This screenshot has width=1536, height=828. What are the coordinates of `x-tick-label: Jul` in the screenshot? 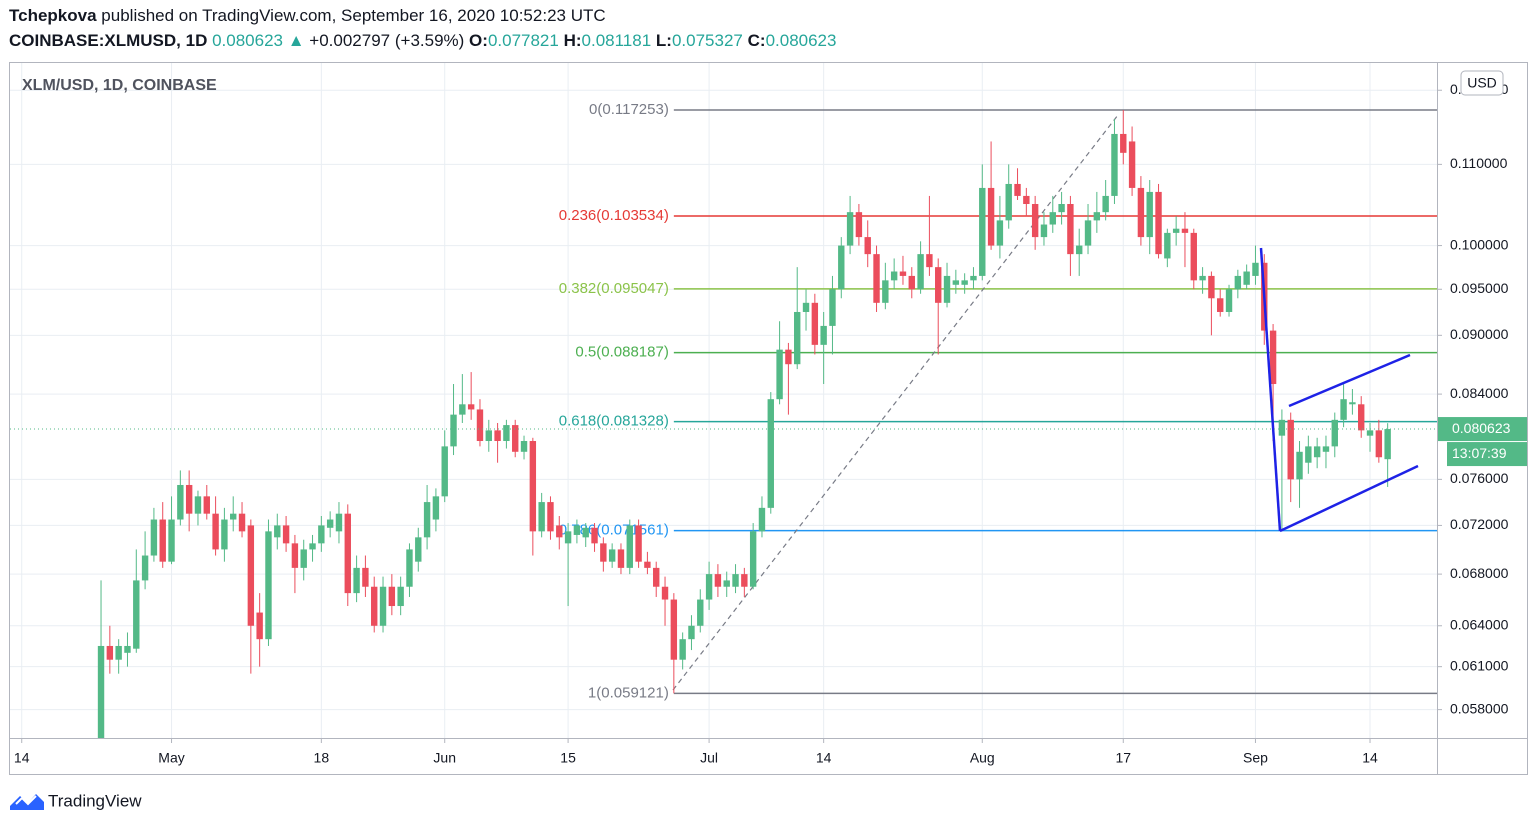 It's located at (709, 758).